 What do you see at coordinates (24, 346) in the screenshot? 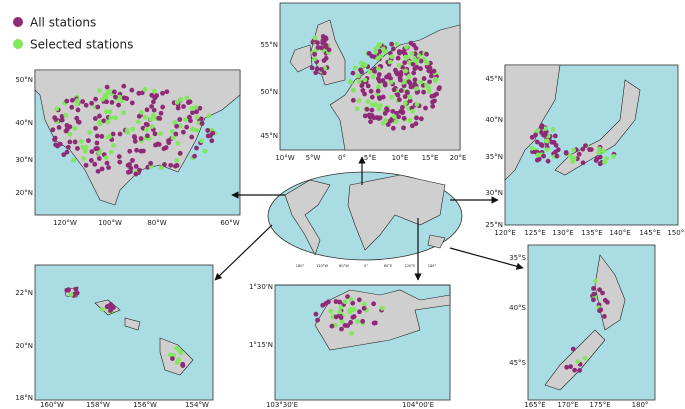
I see `lat-label: 20°N` at bounding box center [24, 346].